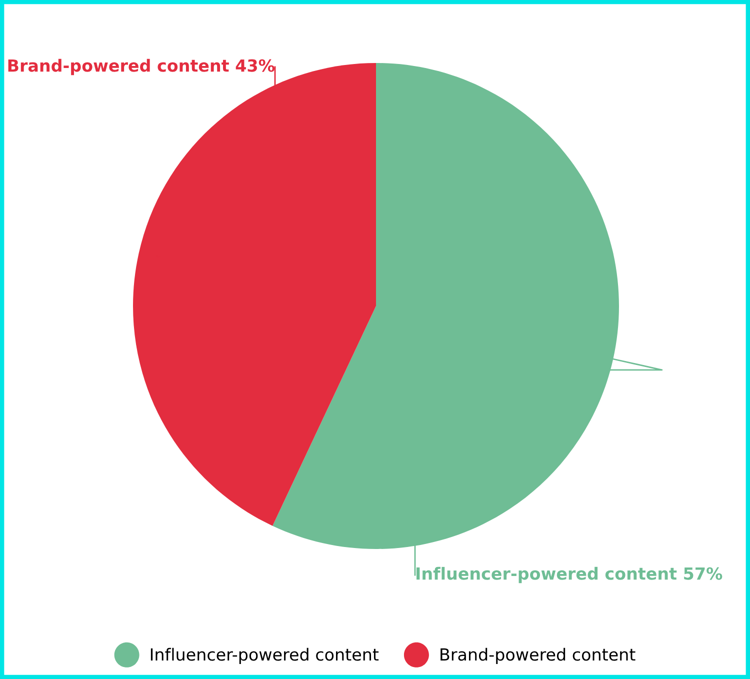 This screenshot has width=750, height=679. What do you see at coordinates (141, 67) in the screenshot?
I see `category-label: Brand-powered content 43%` at bounding box center [141, 67].